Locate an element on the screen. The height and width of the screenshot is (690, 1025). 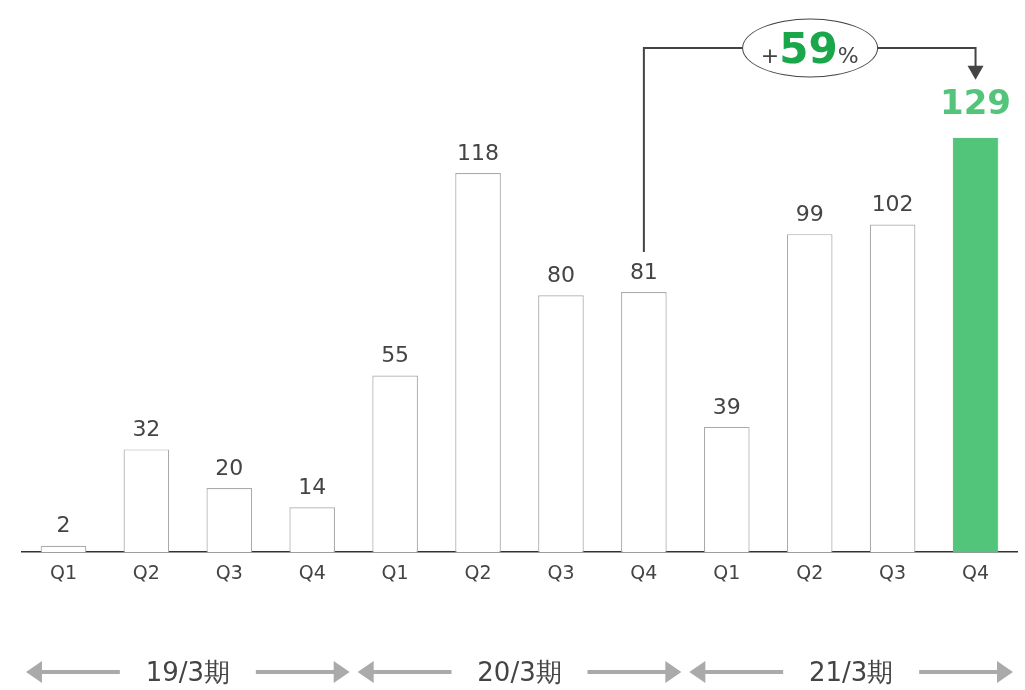
data-label: 81 is located at coordinates (643, 271).